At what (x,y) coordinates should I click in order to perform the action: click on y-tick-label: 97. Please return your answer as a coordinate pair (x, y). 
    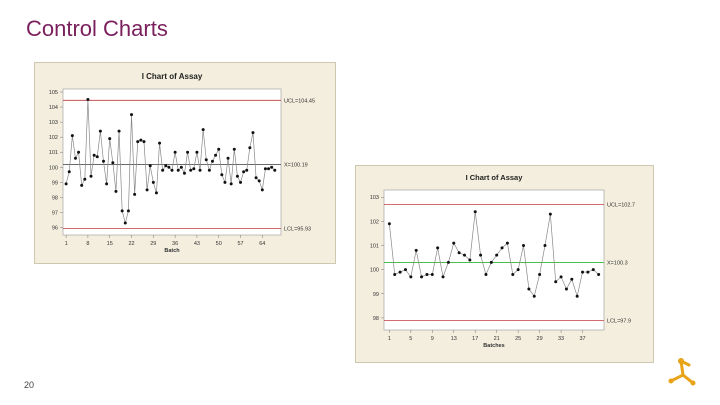
    Looking at the image, I should click on (55, 213).